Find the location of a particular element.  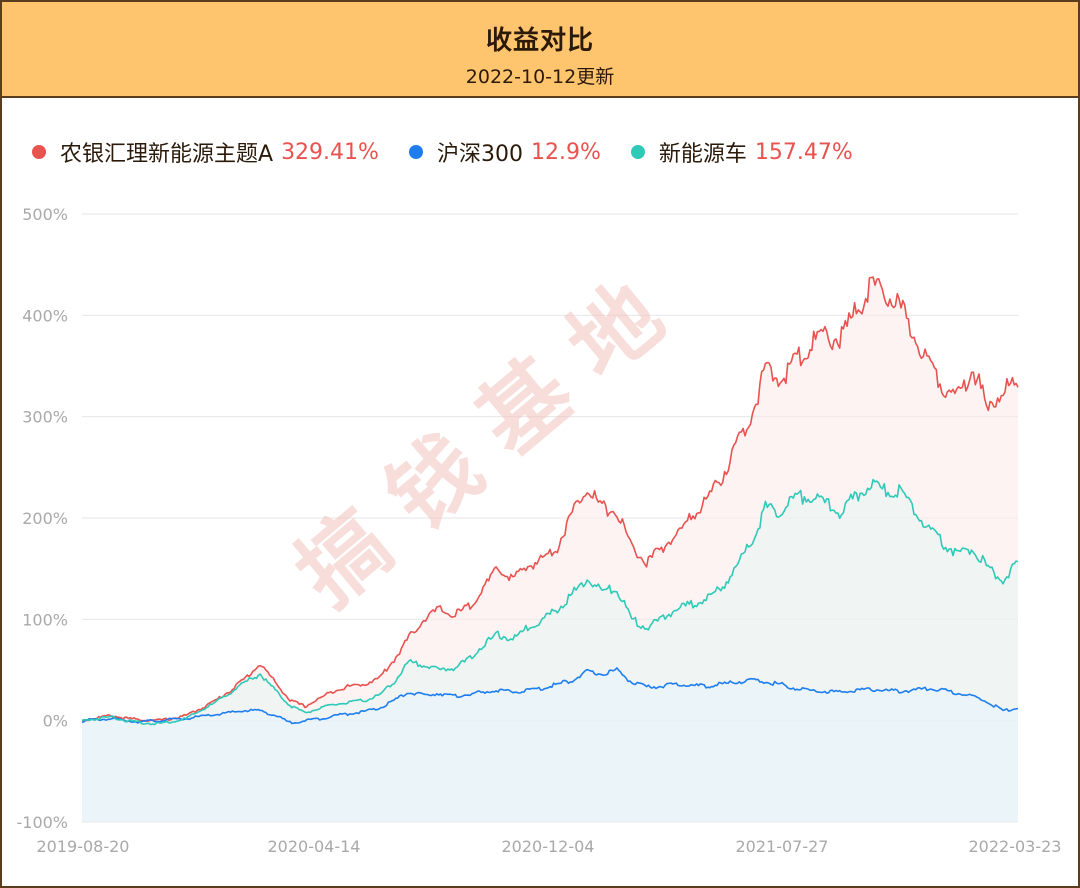

header-banner: 收益对比 2022-10-12更新 is located at coordinates (540, 50).